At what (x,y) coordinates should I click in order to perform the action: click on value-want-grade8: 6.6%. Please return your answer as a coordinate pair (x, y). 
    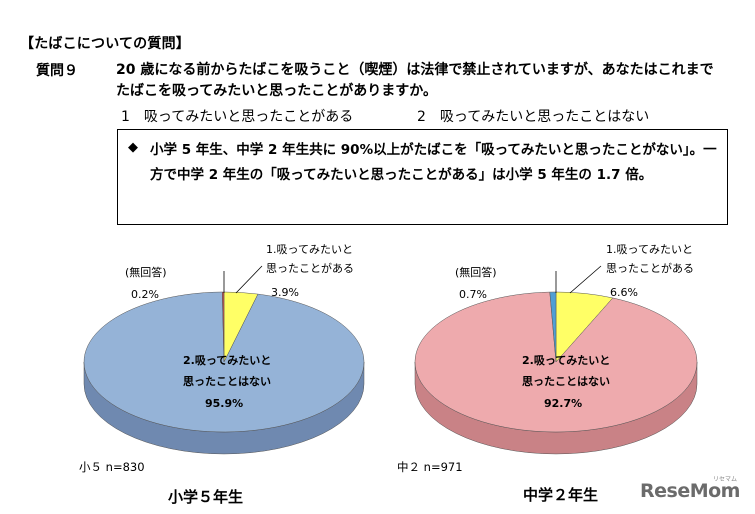
    Looking at the image, I should click on (624, 292).